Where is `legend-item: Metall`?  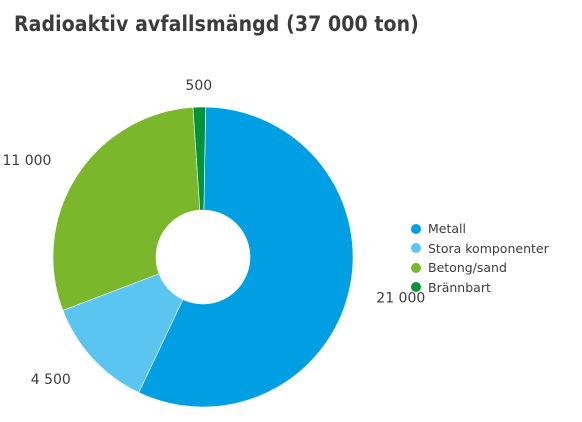 legend-item: Metall is located at coordinates (480, 229).